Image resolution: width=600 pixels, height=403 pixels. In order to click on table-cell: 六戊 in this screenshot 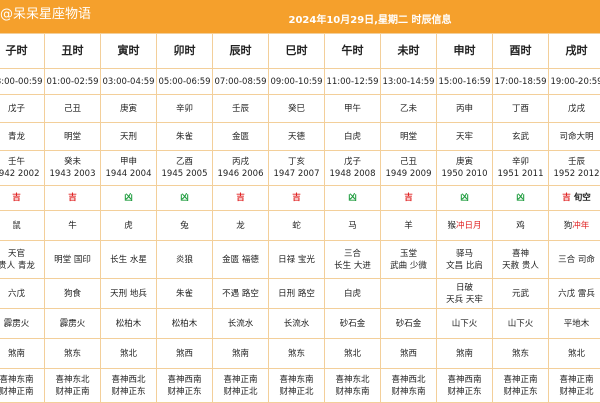, I will do `click(22, 294)`.